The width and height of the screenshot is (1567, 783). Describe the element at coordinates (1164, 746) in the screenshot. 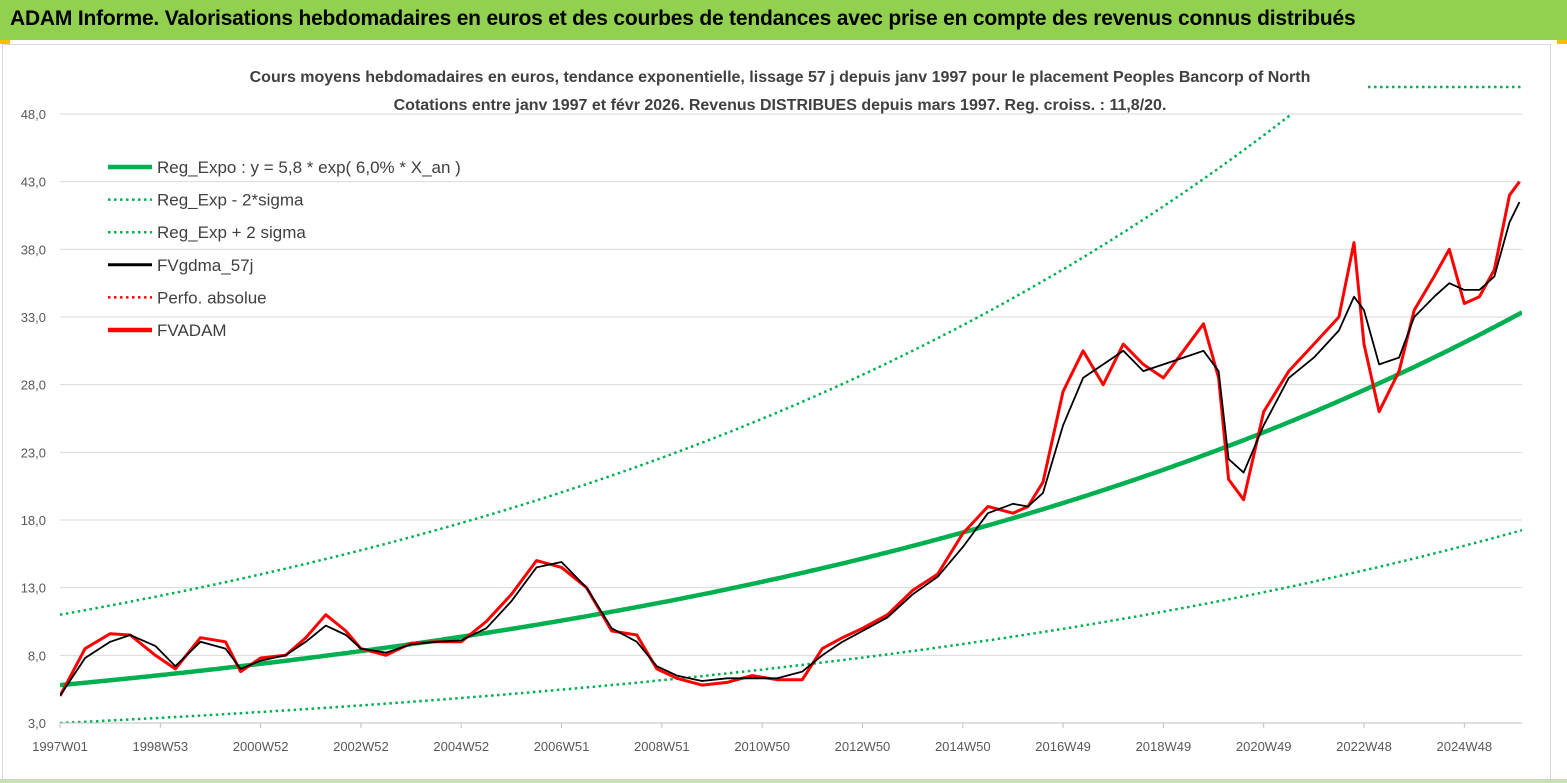

I see `x-tick-label: 2018W49` at that location.